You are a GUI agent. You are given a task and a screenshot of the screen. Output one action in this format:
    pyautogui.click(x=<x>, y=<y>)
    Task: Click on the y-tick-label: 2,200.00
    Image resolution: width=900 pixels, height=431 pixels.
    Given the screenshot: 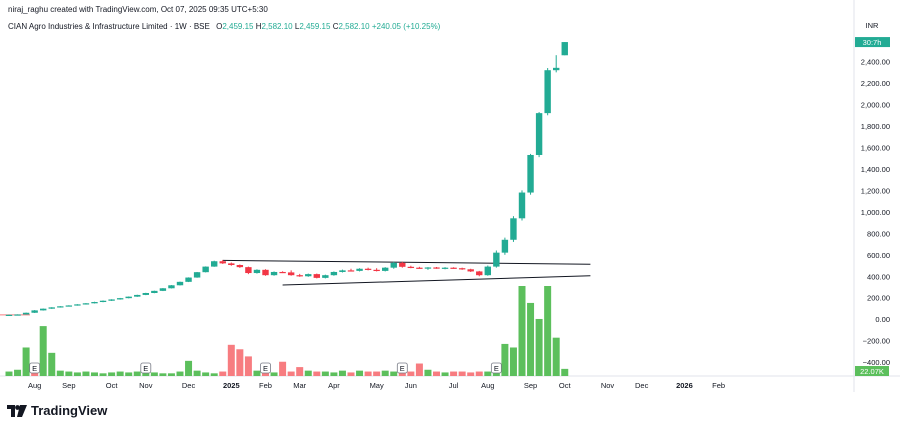 What is the action you would take?
    pyautogui.click(x=875, y=83)
    